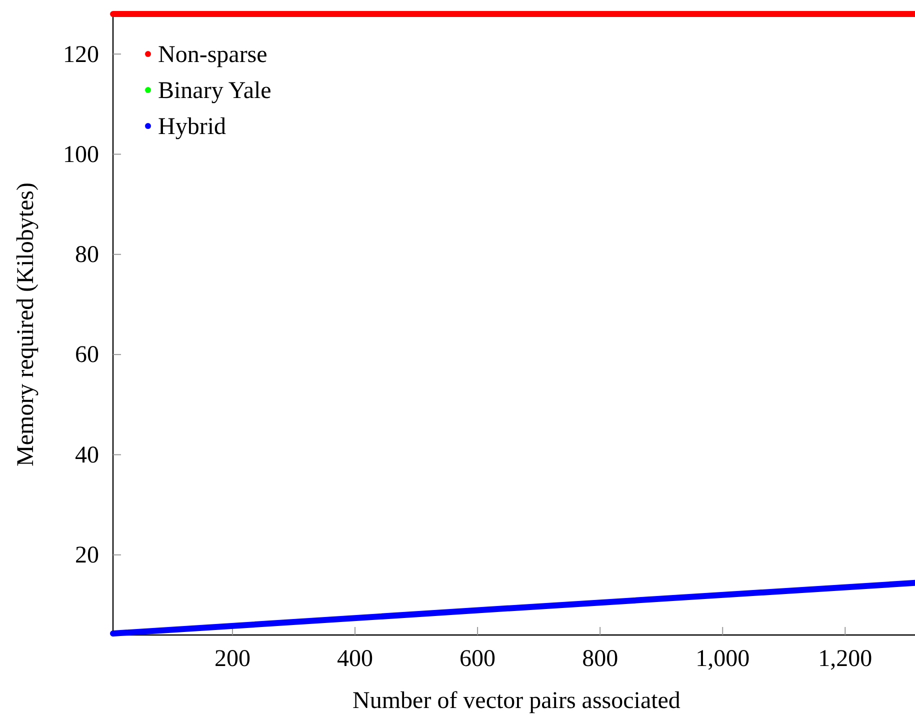  Describe the element at coordinates (192, 127) in the screenshot. I see `legend-label: Hybrid` at that location.